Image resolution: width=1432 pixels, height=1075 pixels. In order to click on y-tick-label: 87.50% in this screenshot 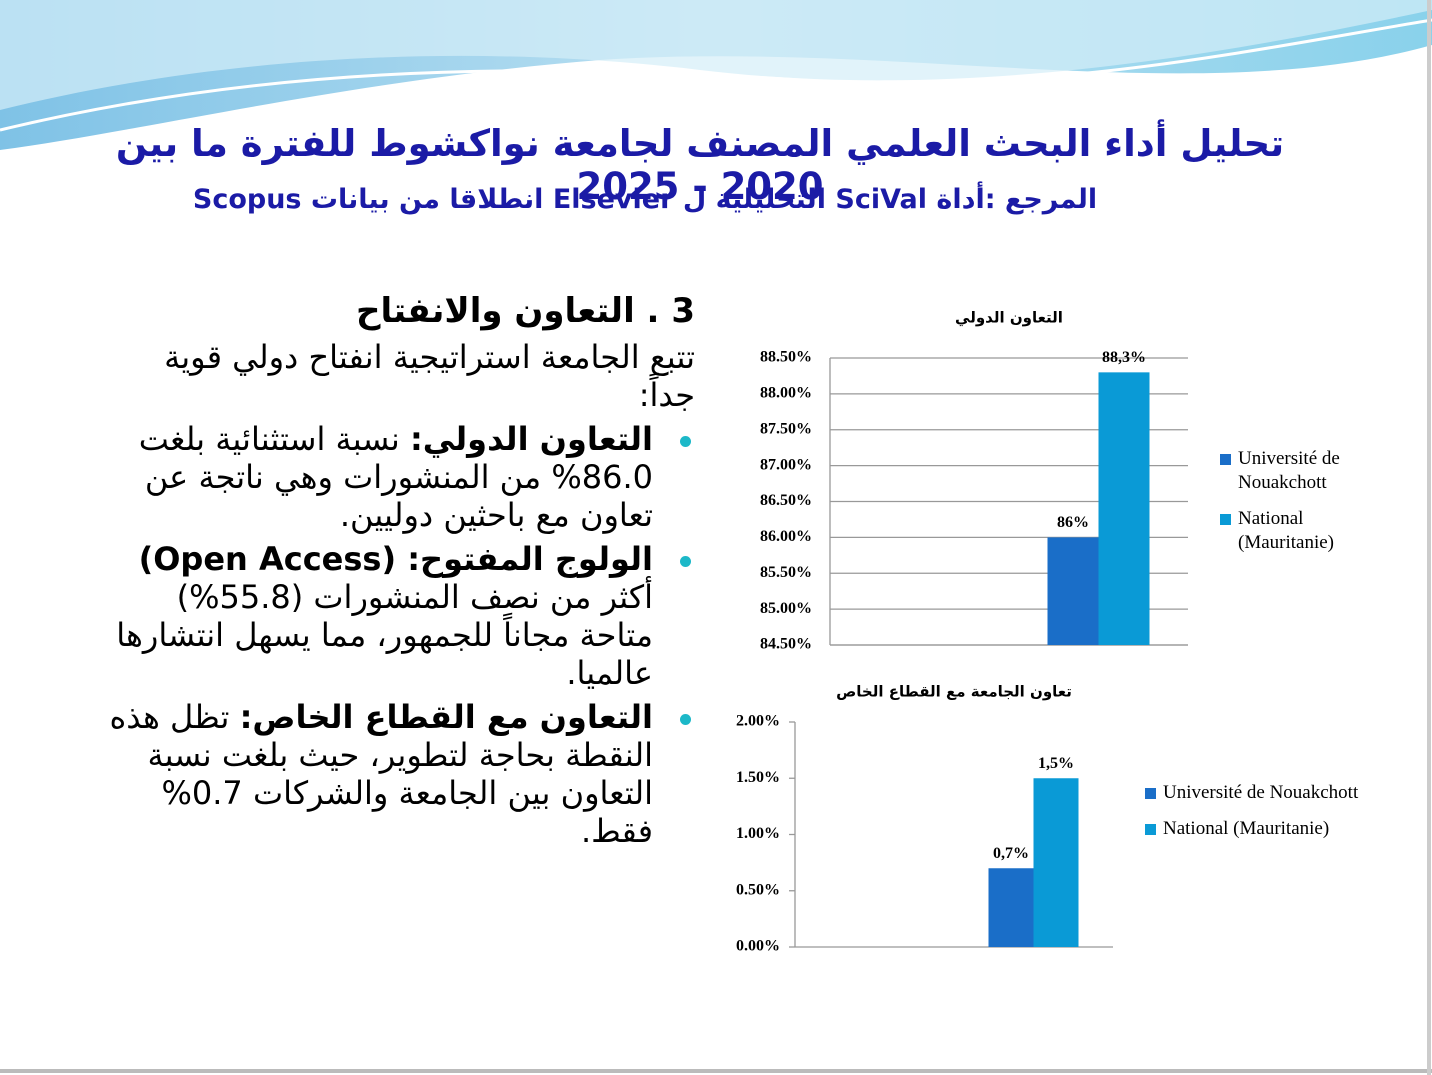, I will do `click(786, 428)`.